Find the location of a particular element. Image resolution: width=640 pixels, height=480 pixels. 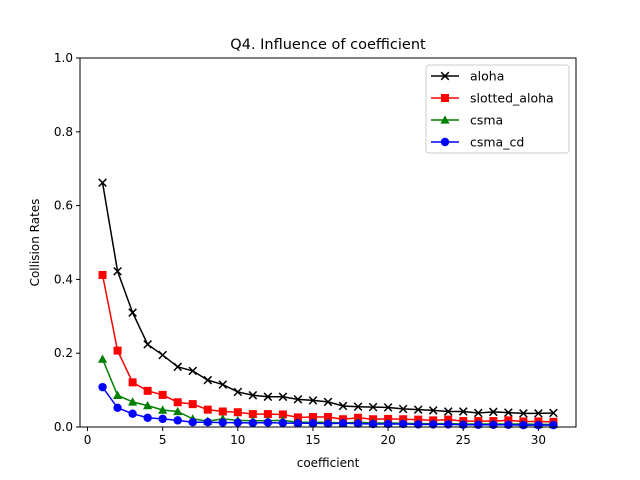

x-tick-label: 0 is located at coordinates (88, 440).